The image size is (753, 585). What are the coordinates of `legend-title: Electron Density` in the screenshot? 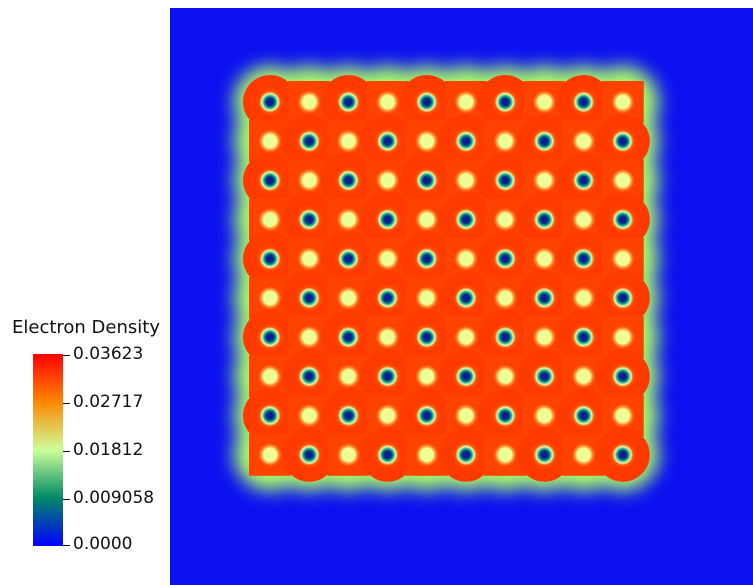 It's located at (86, 327).